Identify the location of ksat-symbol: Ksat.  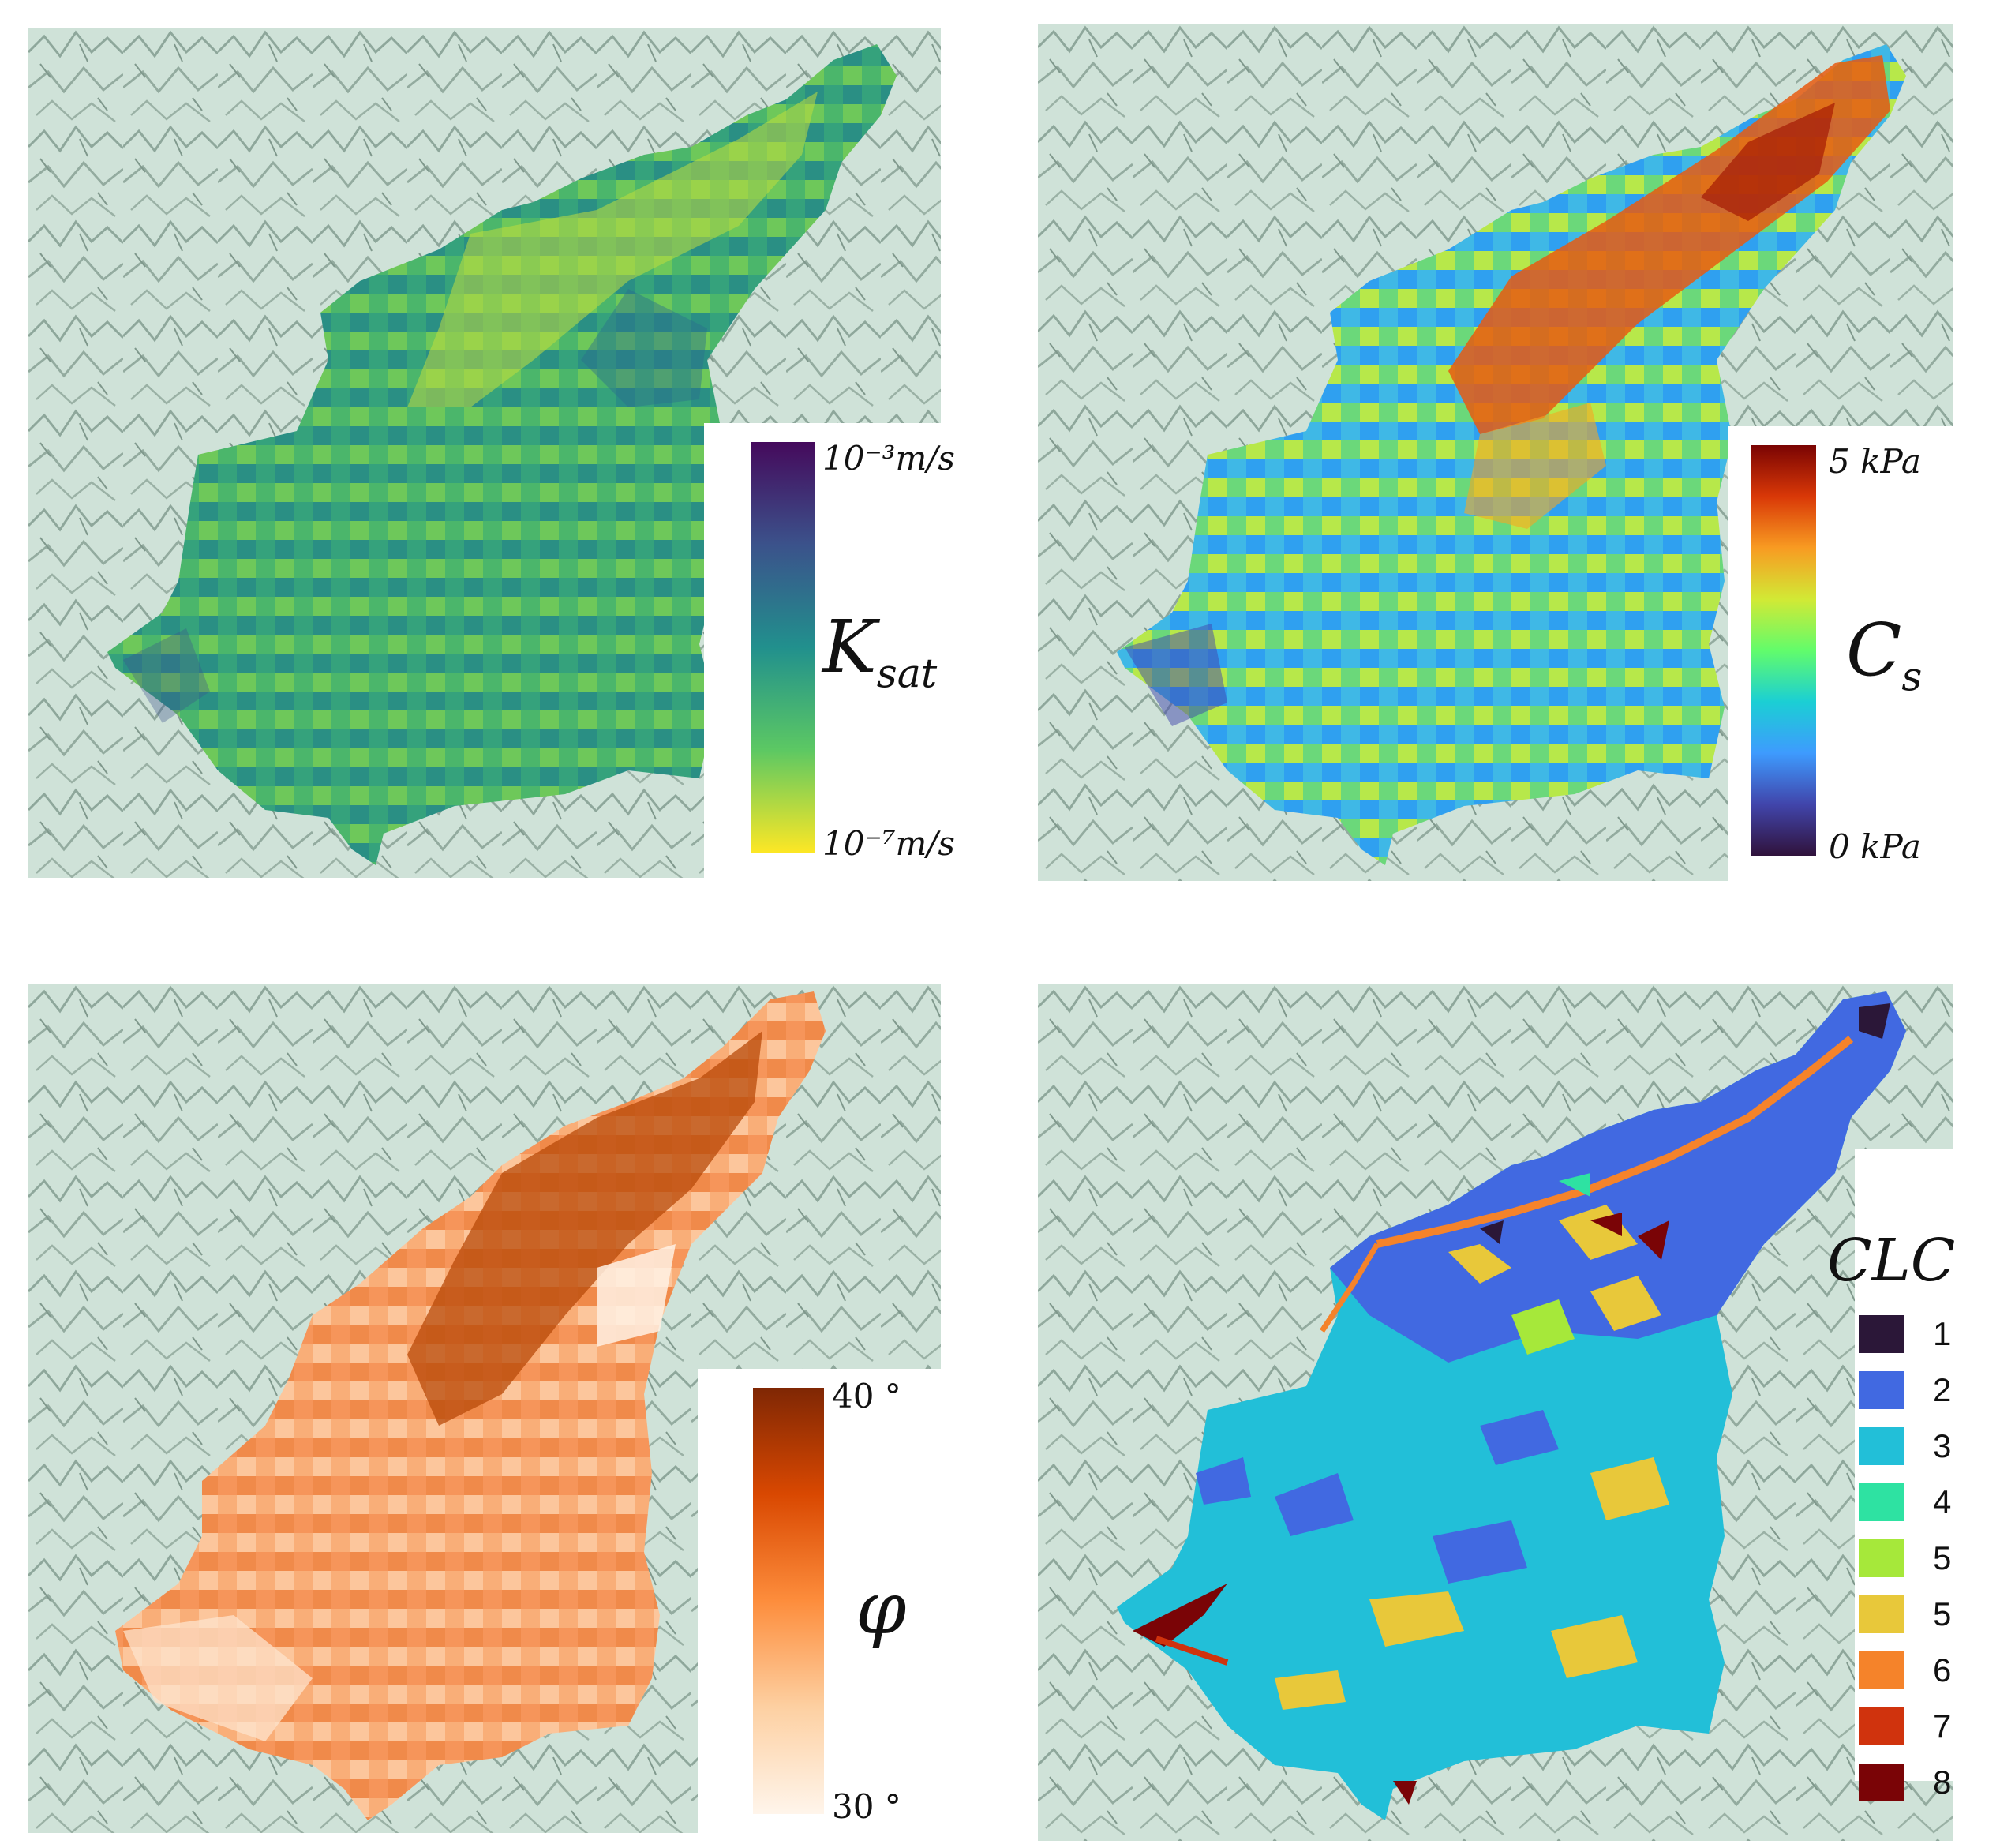
(880, 651).